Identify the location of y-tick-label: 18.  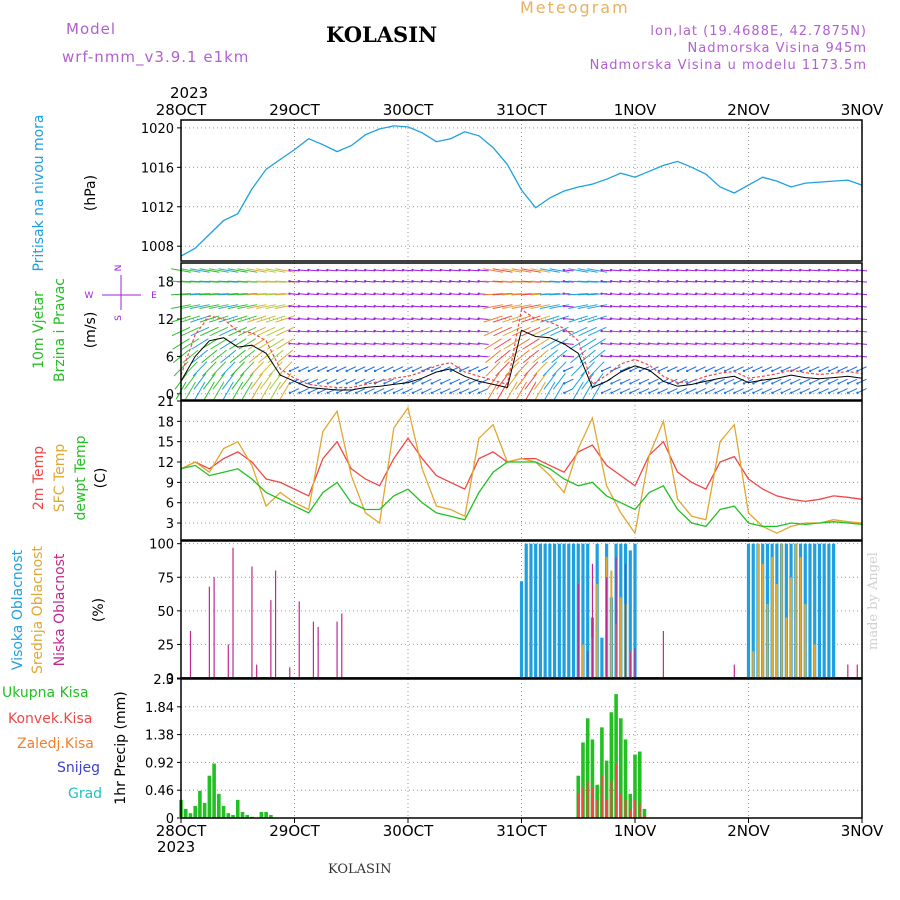
(165, 283).